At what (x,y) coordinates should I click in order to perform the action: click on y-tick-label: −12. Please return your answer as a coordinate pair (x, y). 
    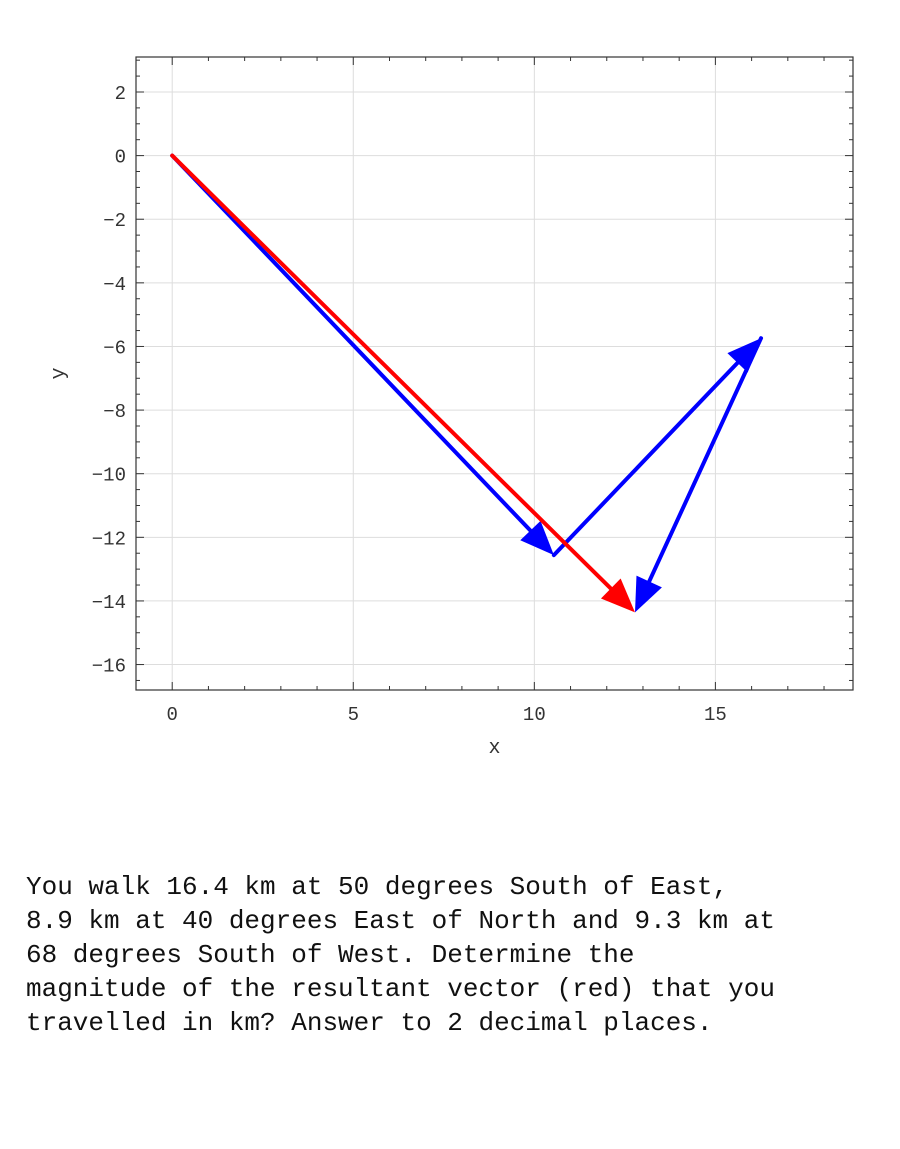
    Looking at the image, I should click on (109, 539).